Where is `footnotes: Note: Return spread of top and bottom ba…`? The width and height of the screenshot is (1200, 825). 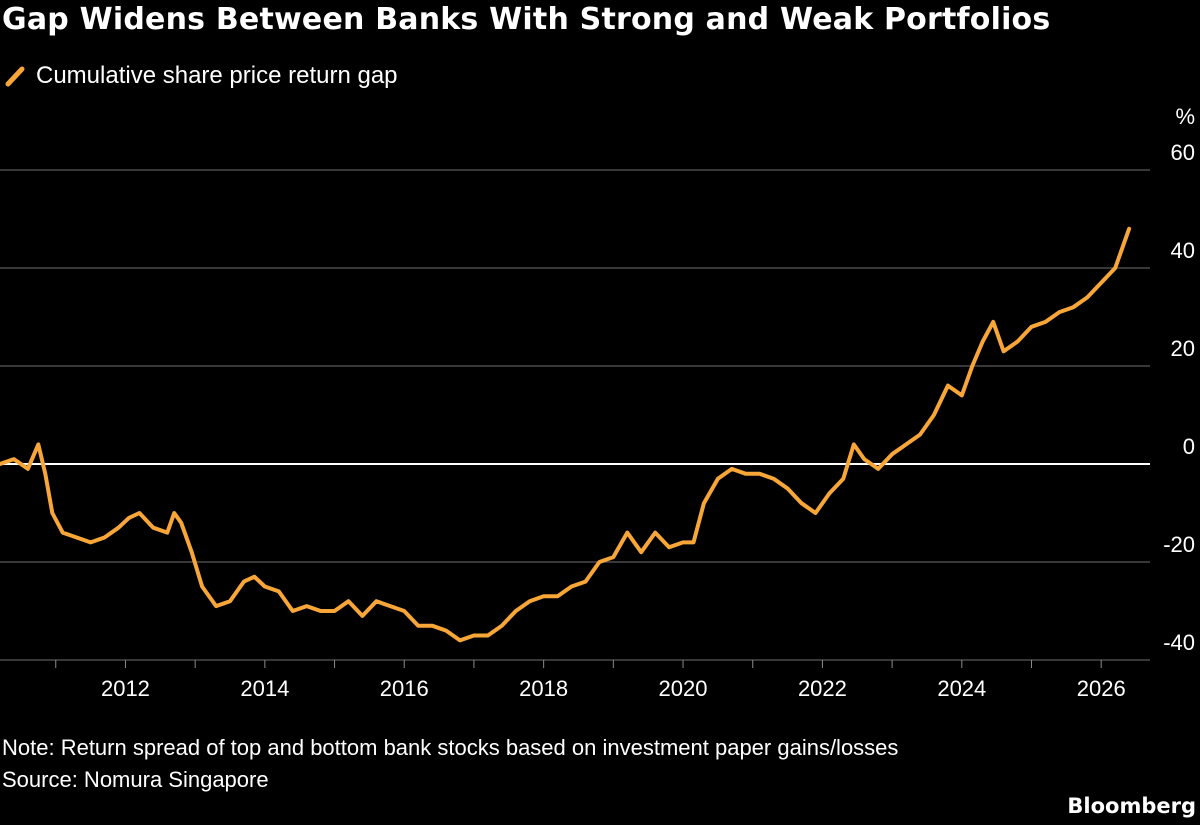
footnotes: Note: Return spread of top and bottom ba… is located at coordinates (450, 764).